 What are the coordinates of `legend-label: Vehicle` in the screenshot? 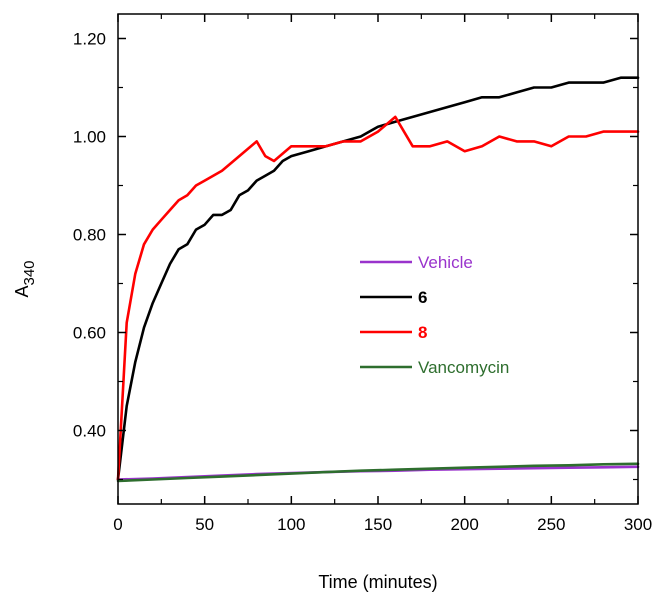 It's located at (445, 262).